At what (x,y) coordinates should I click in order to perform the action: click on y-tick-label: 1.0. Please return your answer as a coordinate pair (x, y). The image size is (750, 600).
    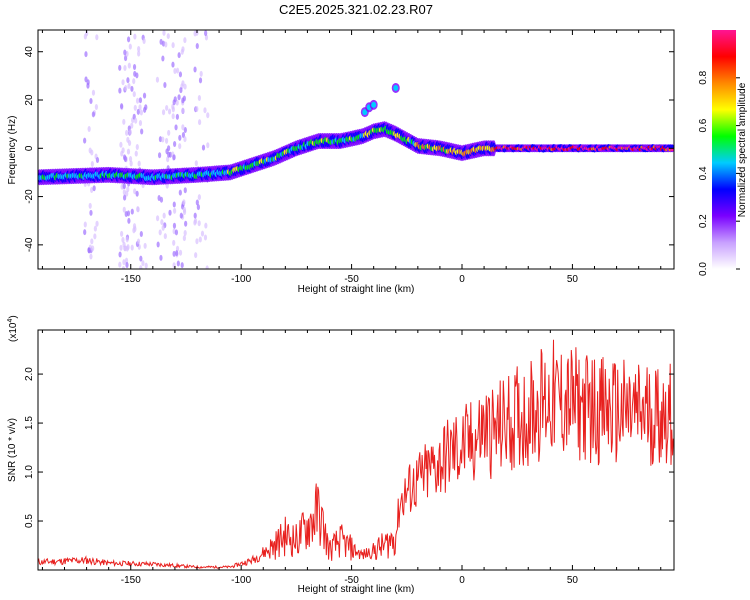
    Looking at the image, I should click on (29, 472).